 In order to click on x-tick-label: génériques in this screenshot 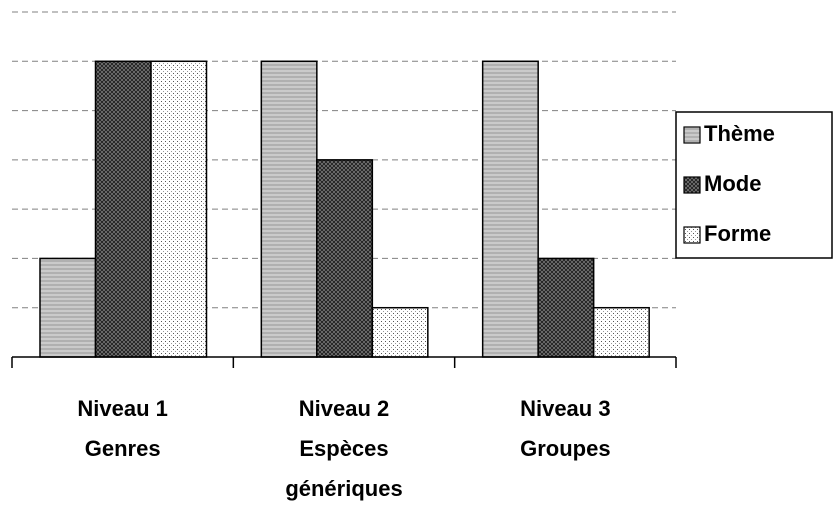, I will do `click(343, 488)`.